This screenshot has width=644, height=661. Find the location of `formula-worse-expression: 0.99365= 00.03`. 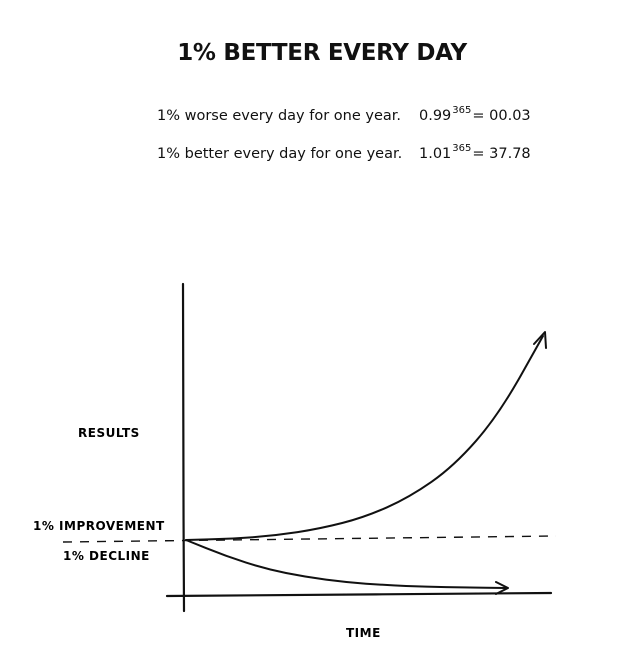

formula-worse-expression: 0.99365= 00.03 is located at coordinates (475, 114).